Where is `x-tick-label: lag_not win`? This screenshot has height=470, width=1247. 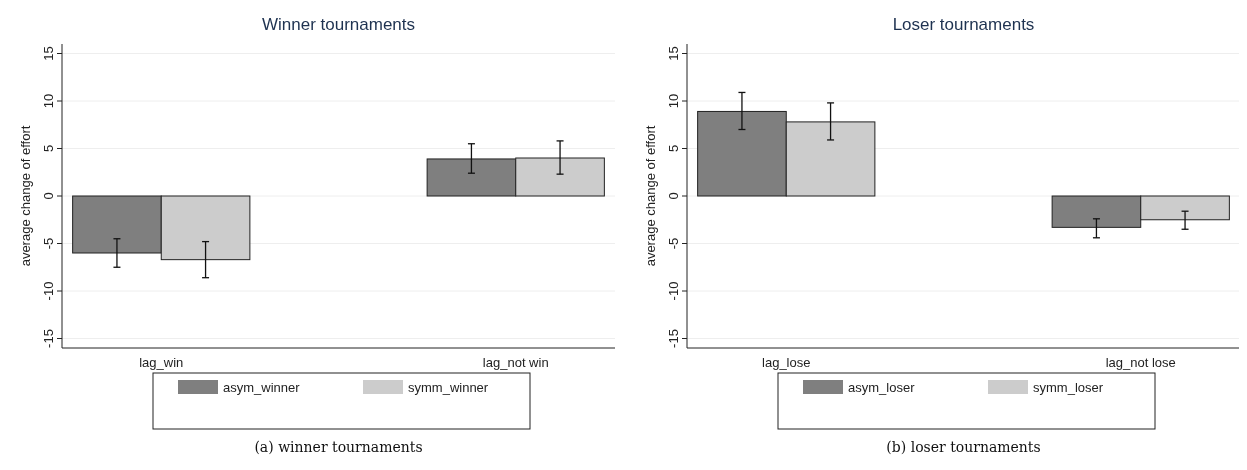
x-tick-label: lag_not win is located at coordinates (515, 362).